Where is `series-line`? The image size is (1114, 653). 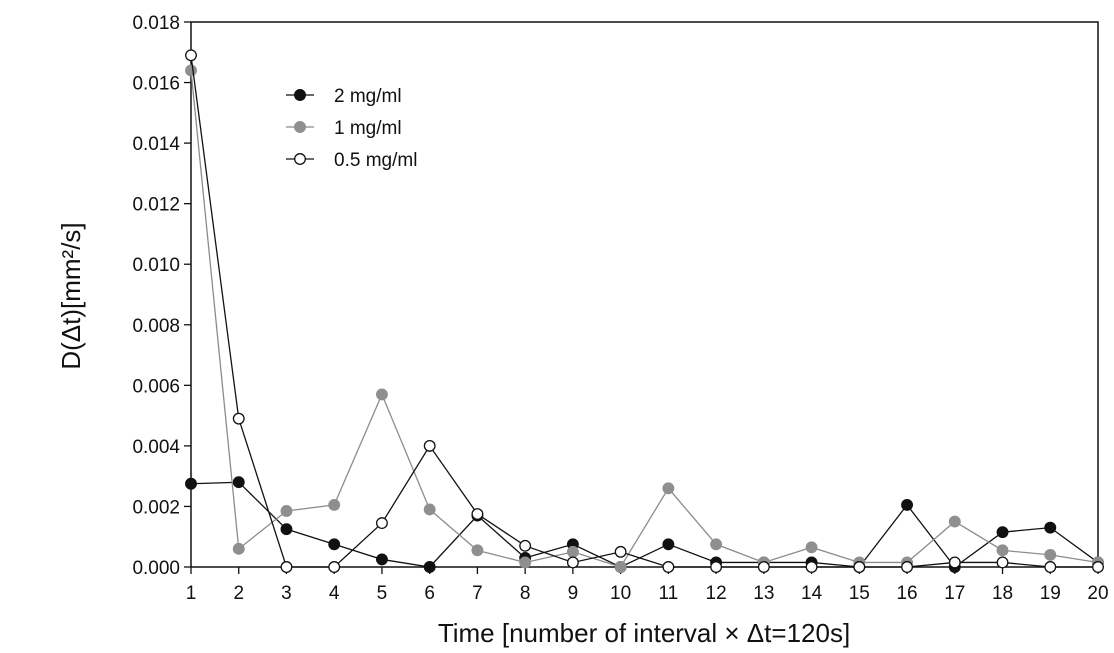 series-line is located at coordinates (644, 524).